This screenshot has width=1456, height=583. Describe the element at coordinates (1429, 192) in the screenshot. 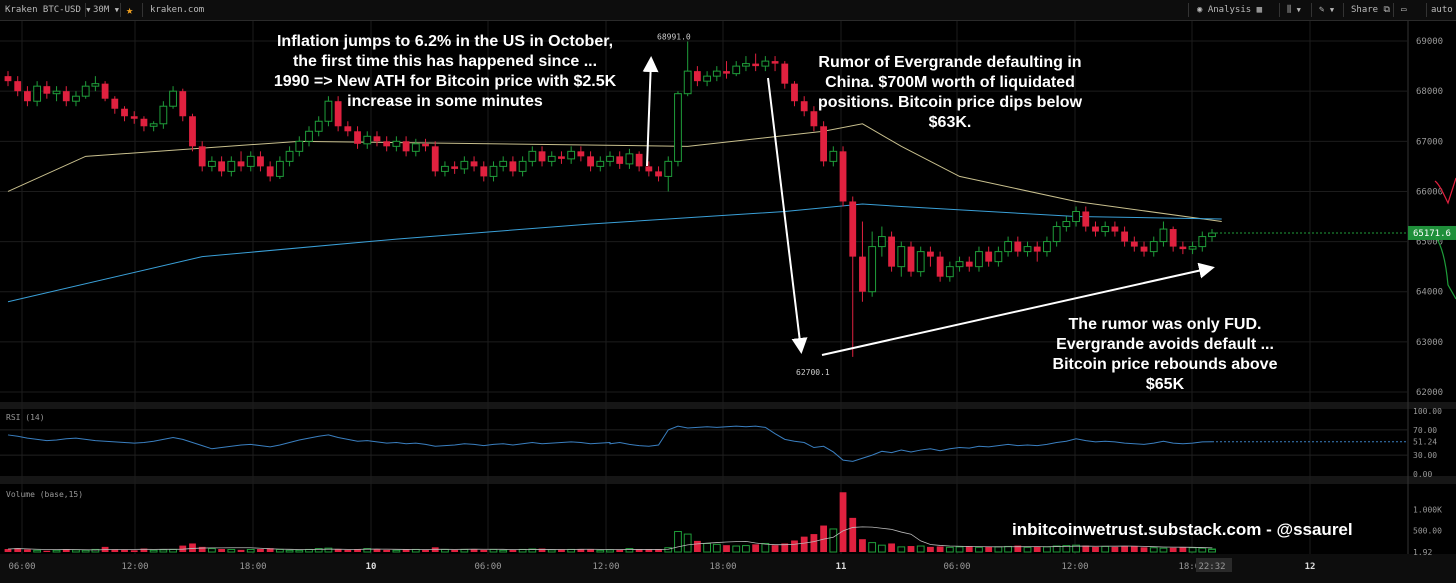

I see `price-tick-label: 66000` at that location.